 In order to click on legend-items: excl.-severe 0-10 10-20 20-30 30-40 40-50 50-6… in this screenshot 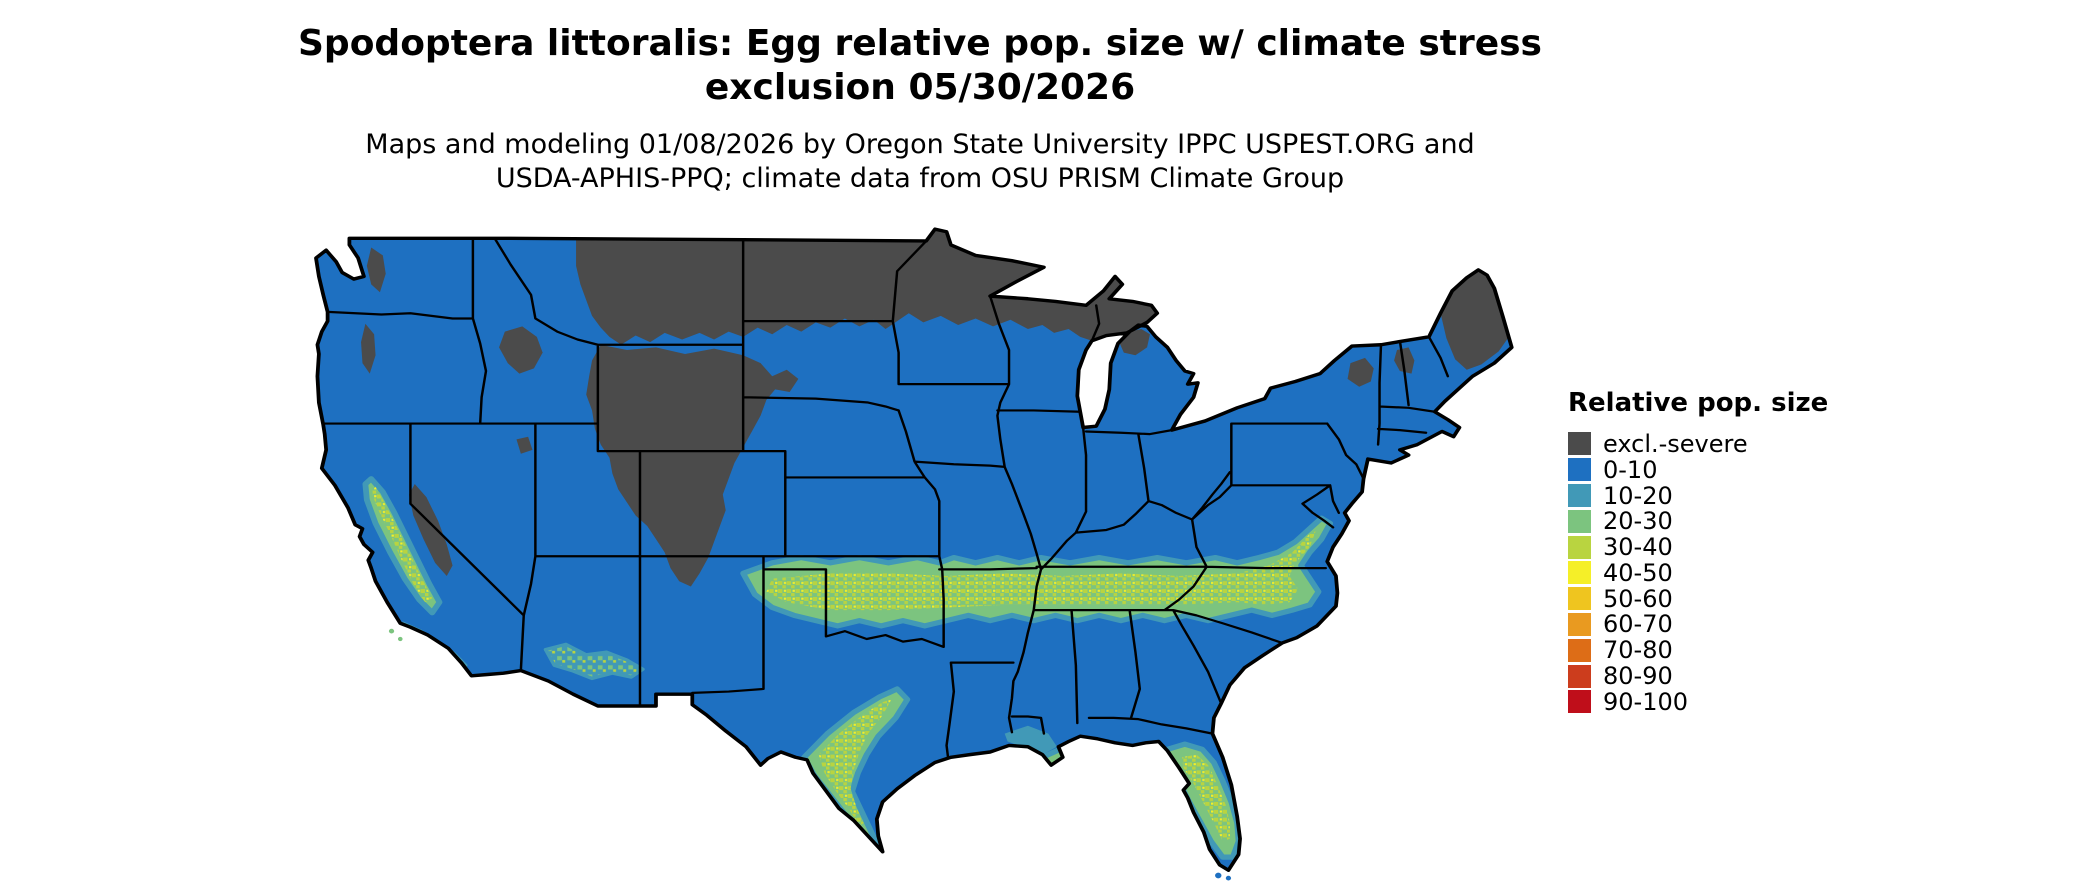, I will do `click(1698, 572)`.